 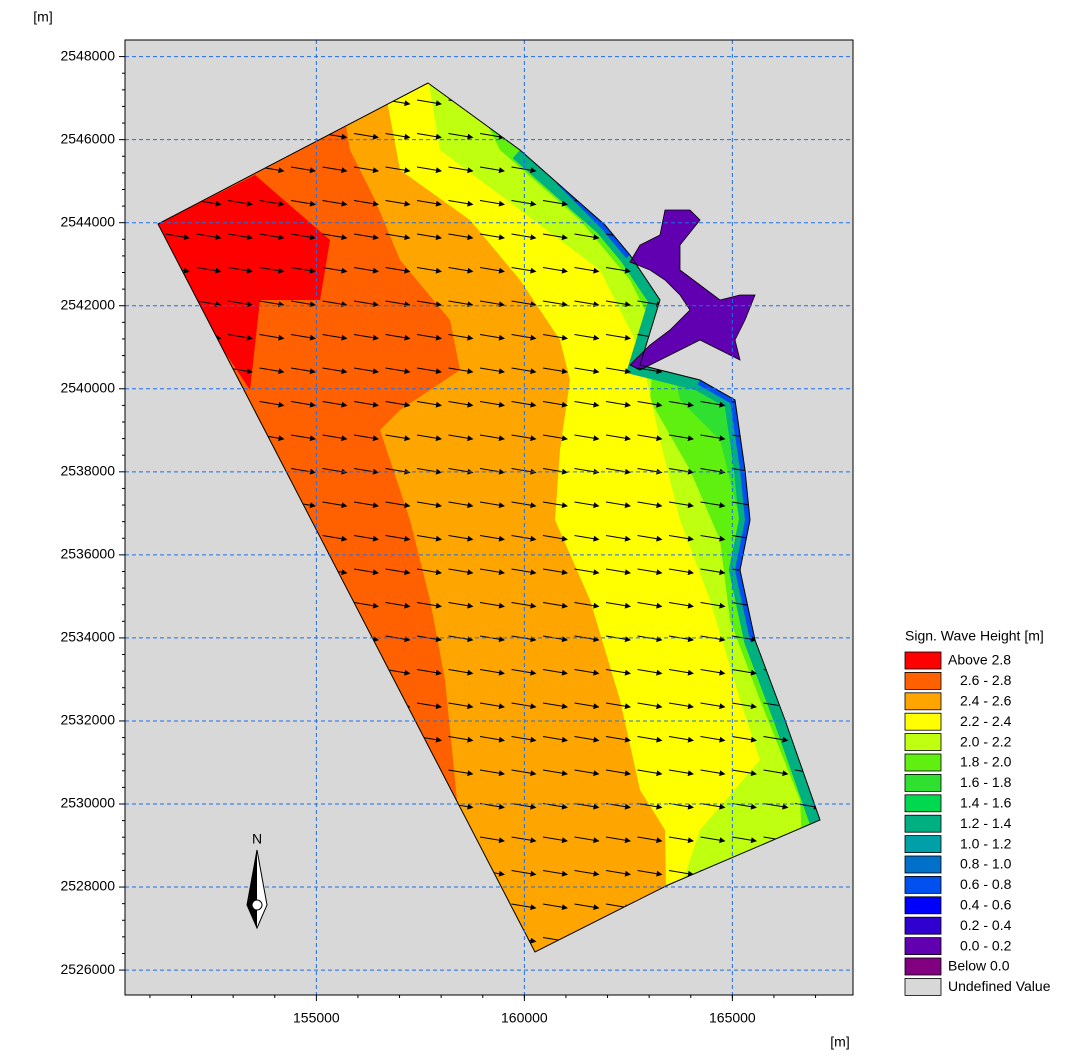 I want to click on x-tick-label: 165000, so click(x=732, y=1018).